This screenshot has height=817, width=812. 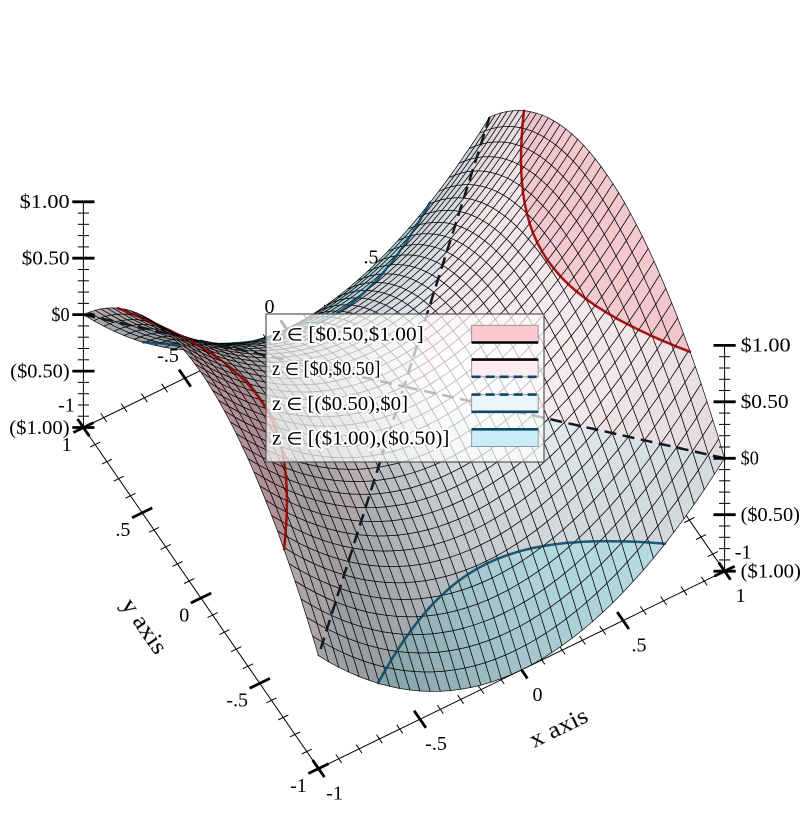 I want to click on svg-text: z ∈ [($1.00),($0.50)], so click(x=360, y=439).